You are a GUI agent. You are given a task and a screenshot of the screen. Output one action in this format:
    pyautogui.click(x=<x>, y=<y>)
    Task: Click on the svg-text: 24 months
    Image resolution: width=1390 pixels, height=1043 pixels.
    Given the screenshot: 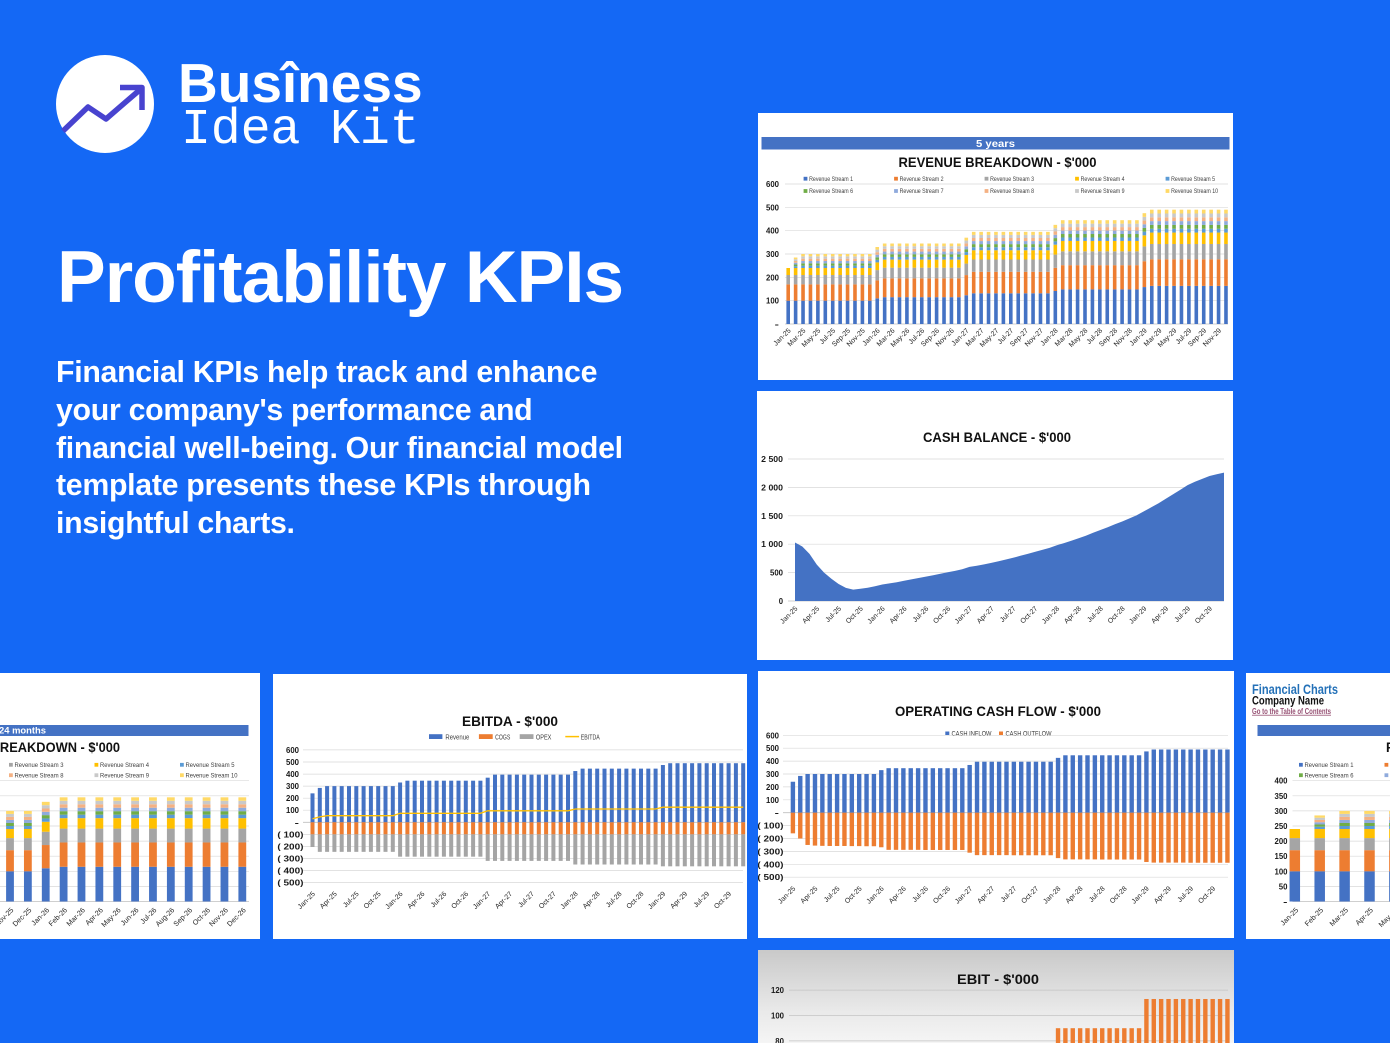 What is the action you would take?
    pyautogui.click(x=23, y=730)
    